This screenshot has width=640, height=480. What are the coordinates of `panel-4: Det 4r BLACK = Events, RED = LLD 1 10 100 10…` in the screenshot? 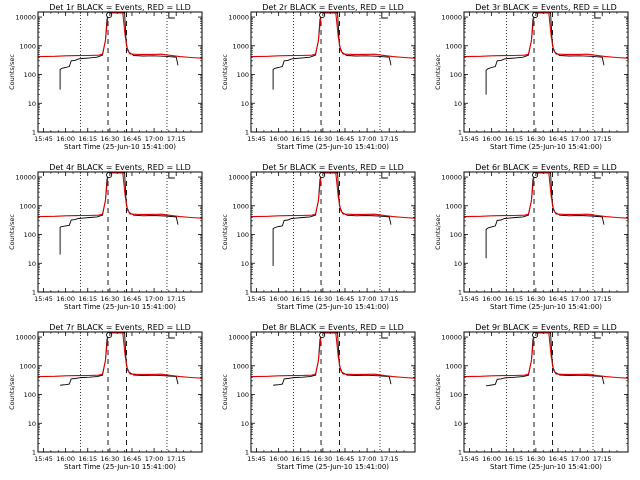 It's located at (105, 237).